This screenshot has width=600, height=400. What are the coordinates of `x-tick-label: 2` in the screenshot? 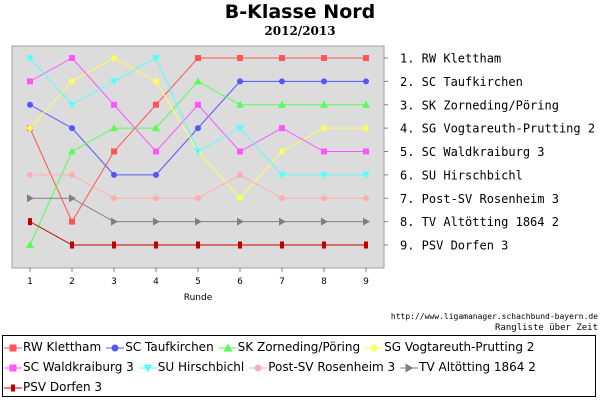 It's located at (72, 282).